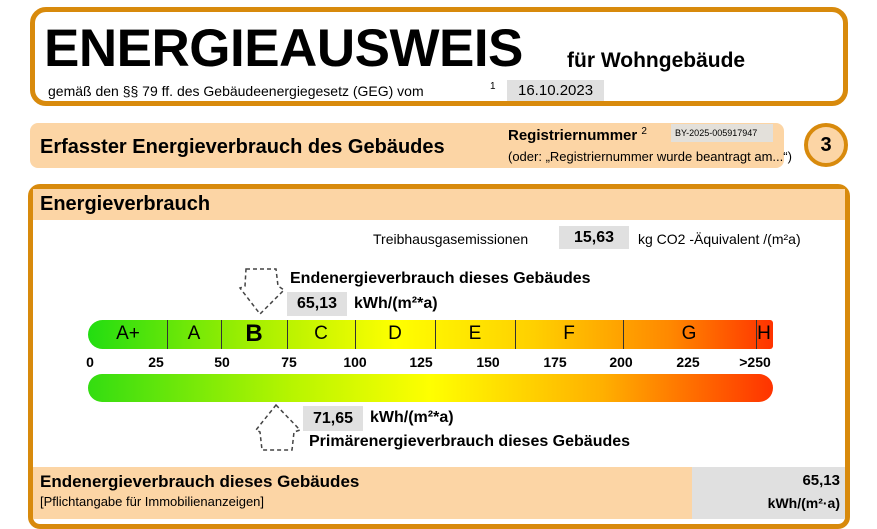 The image size is (877, 529). Describe the element at coordinates (719, 239) in the screenshot. I see `emissions-unit: kg CO2 -Äquivalent /(m²a)` at that location.